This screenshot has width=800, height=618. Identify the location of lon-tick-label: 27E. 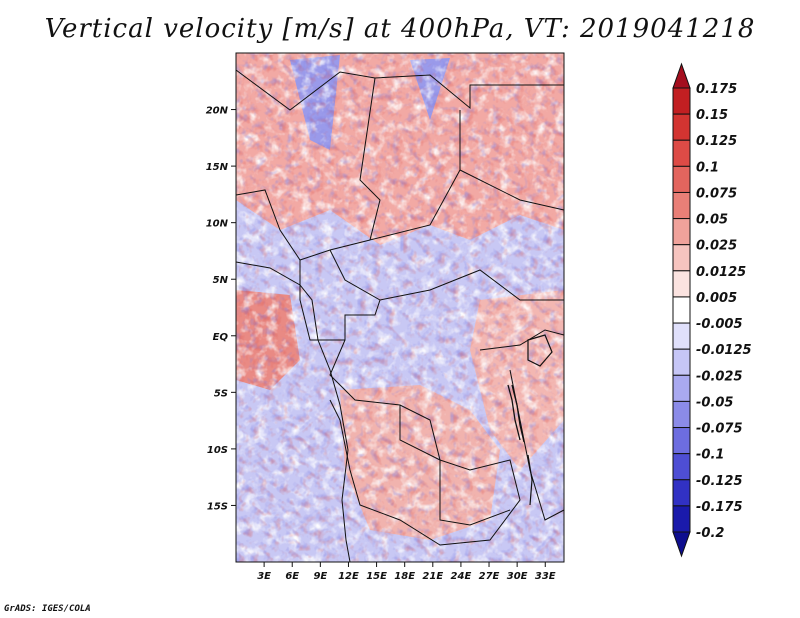
(489, 576).